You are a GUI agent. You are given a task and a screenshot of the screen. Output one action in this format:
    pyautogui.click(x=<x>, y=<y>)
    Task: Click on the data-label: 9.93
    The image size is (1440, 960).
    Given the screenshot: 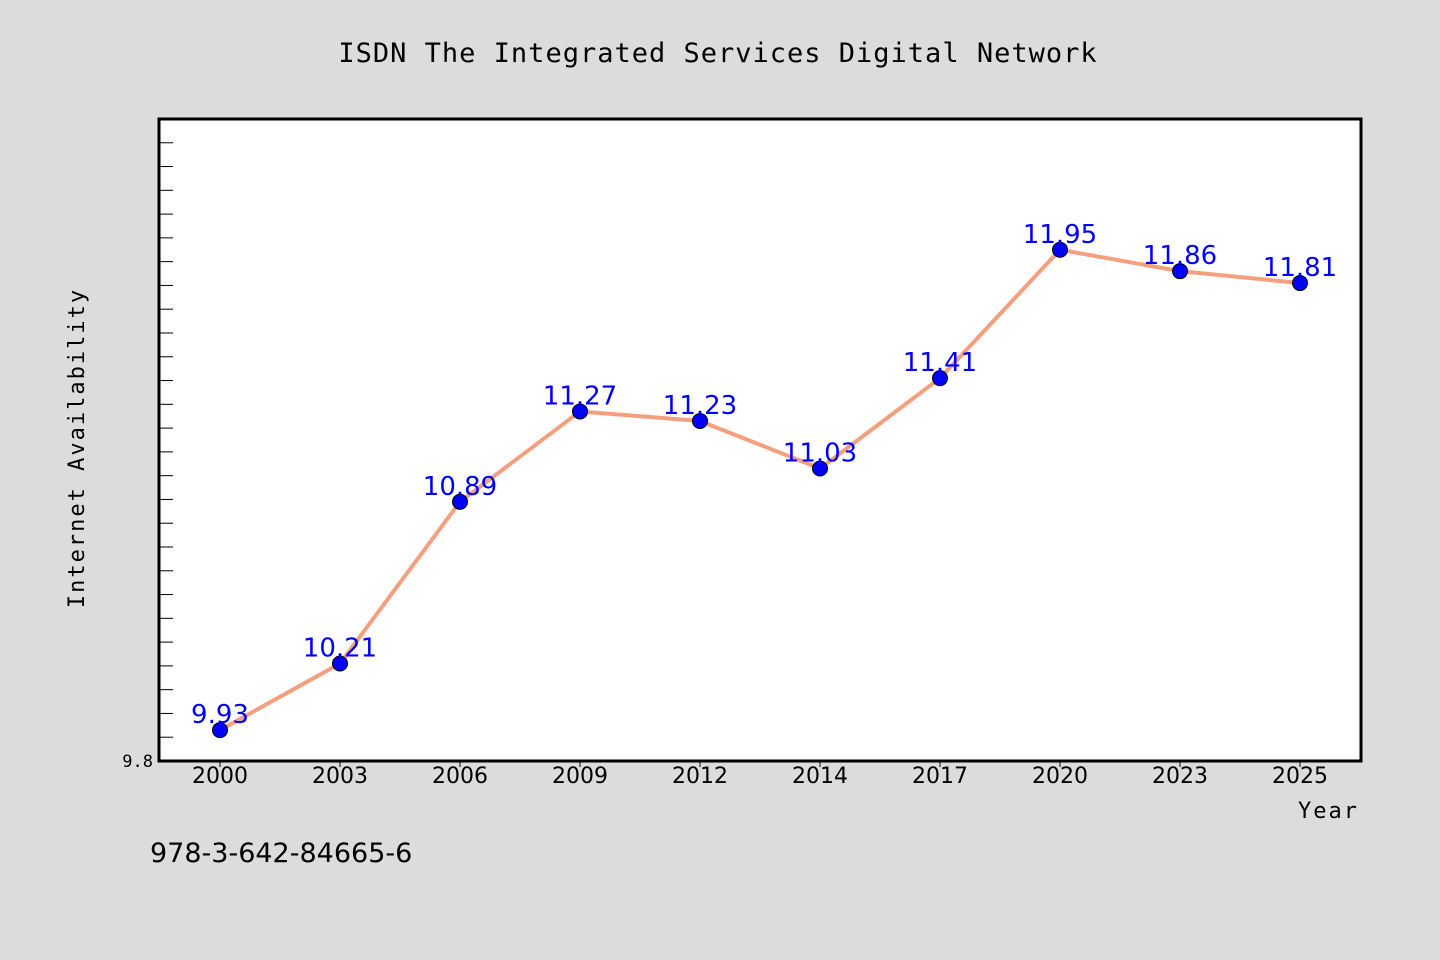 What is the action you would take?
    pyautogui.click(x=220, y=715)
    